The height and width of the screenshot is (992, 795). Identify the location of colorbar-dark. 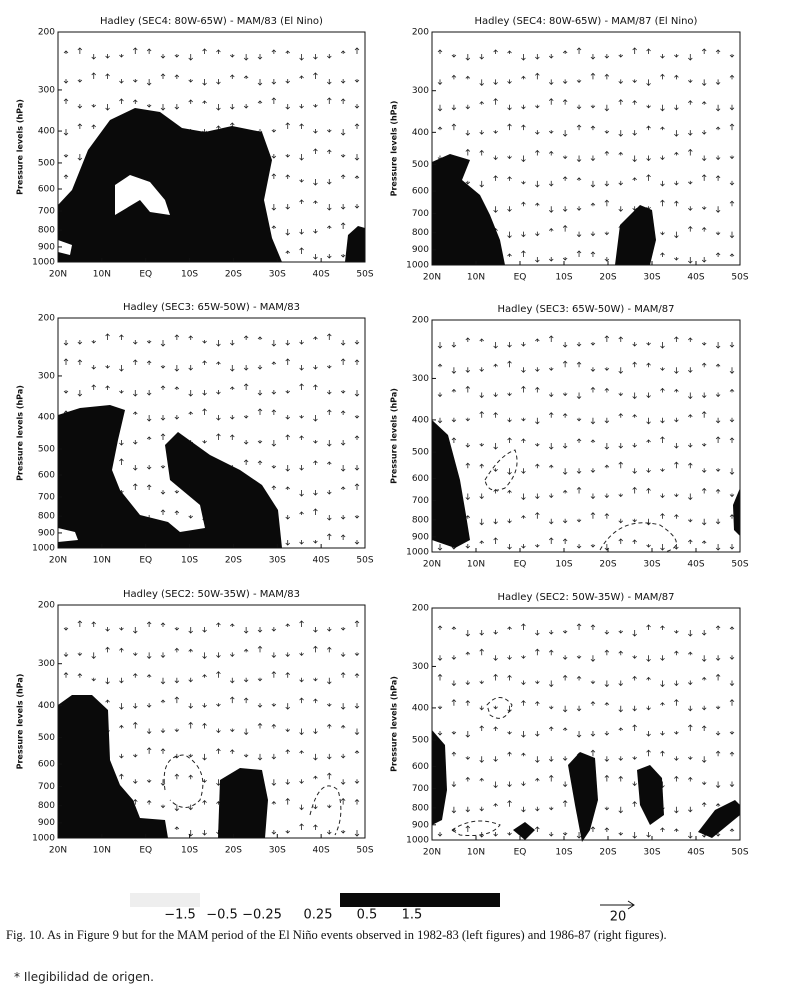
(420, 900).